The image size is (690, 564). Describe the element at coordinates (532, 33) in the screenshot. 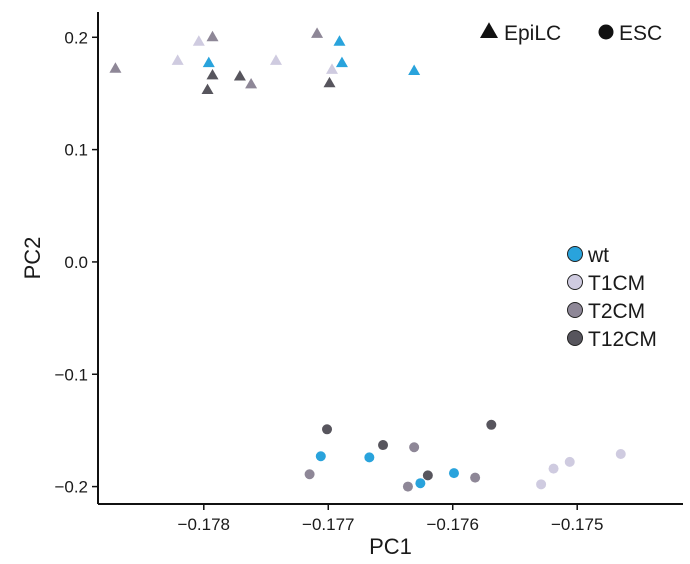

I see `legend-epilc-label: EpiLC` at that location.